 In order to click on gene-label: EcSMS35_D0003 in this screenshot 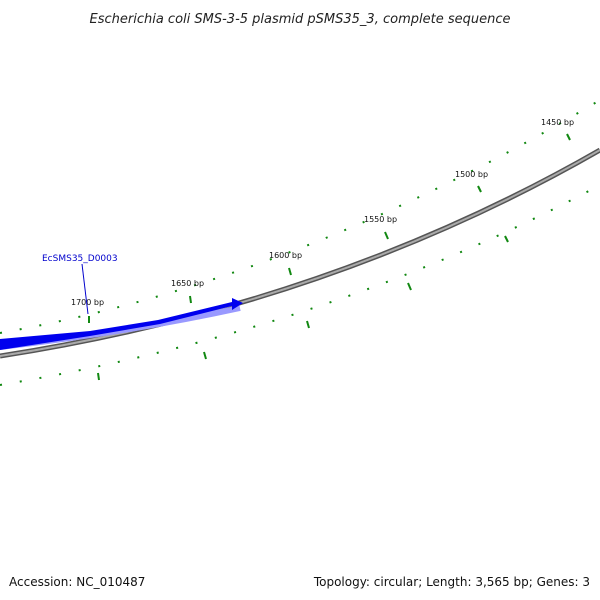, I will do `click(80, 259)`.